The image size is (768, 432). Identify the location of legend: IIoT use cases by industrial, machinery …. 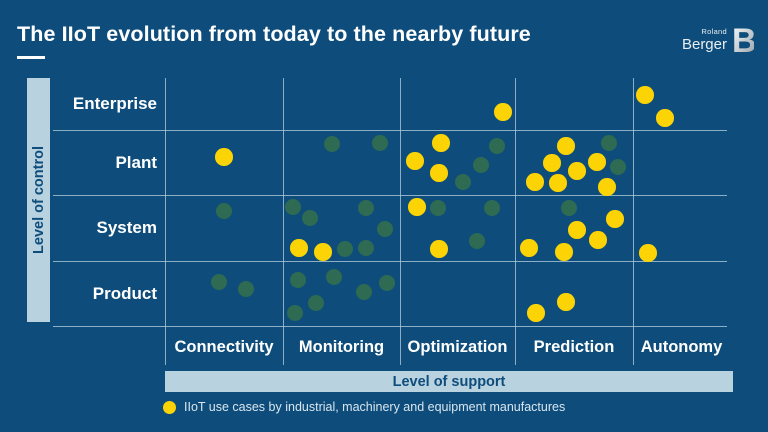
(364, 407).